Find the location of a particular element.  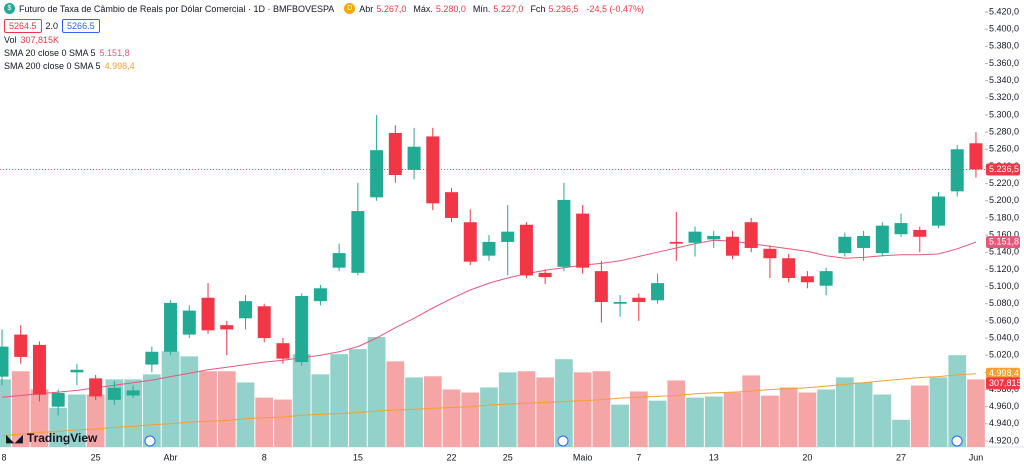

y-tick-label: 5.020,0 is located at coordinates (1004, 355).